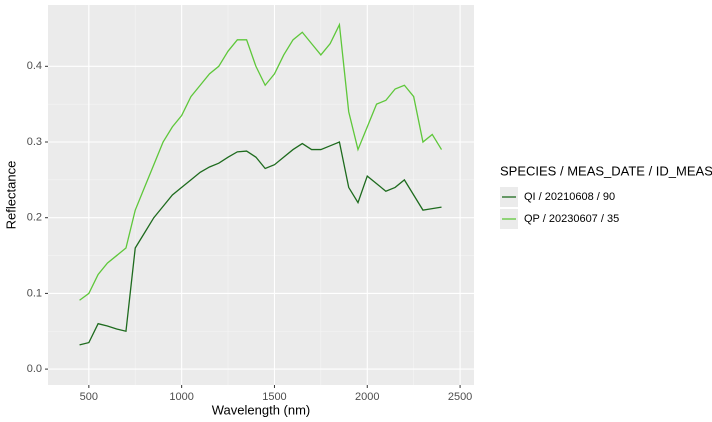 This screenshot has height=422, width=712. What do you see at coordinates (571, 219) in the screenshot?
I see `legend-label: QP / 20230607 / 35` at bounding box center [571, 219].